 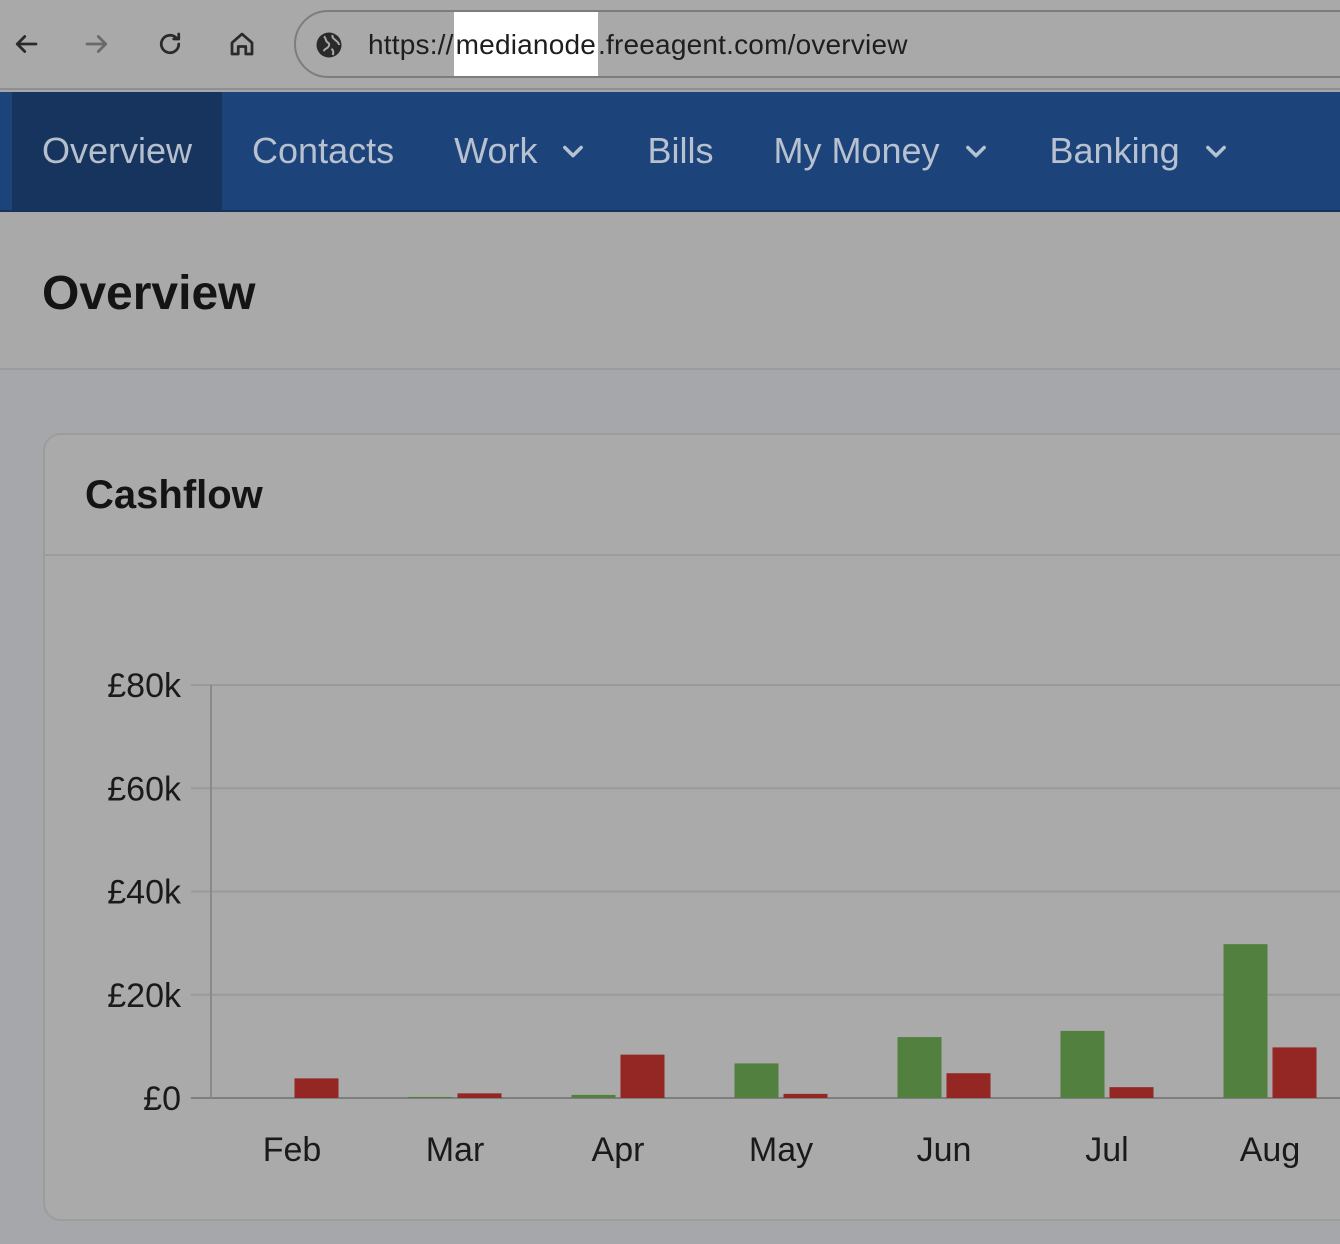 I want to click on nav-item-overview: Overview, so click(x=117, y=151).